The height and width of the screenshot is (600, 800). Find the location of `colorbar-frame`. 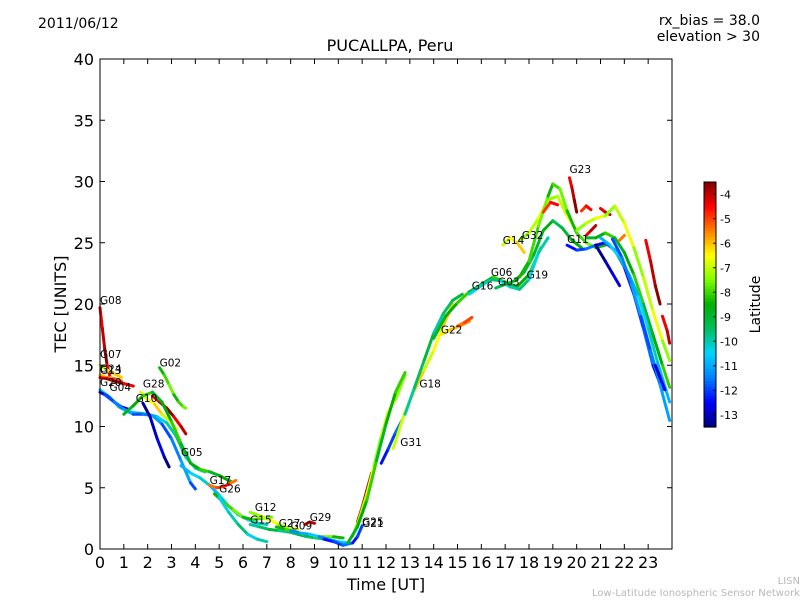

colorbar-frame is located at coordinates (710, 304).